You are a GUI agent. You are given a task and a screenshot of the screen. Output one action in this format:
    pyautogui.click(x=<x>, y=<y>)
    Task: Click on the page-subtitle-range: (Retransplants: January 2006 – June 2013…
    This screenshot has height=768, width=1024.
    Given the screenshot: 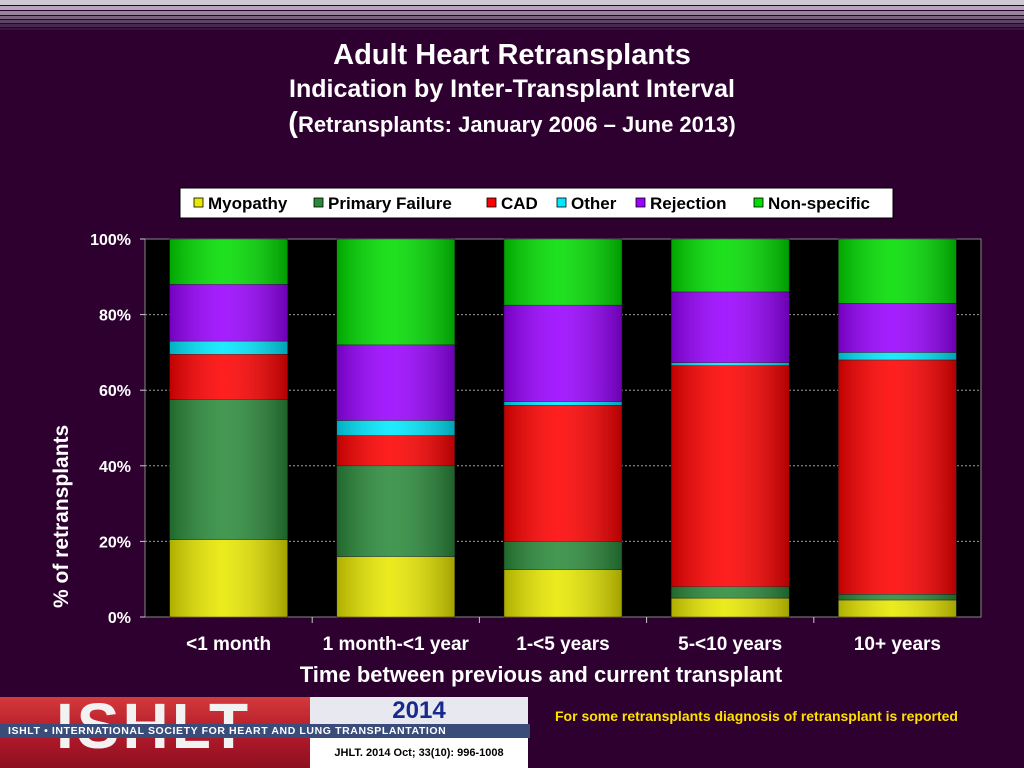 What is the action you would take?
    pyautogui.click(x=512, y=124)
    